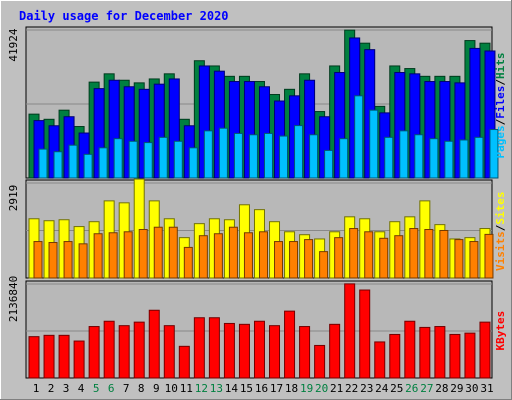 This screenshot has width=512, height=400. What do you see at coordinates (171, 388) in the screenshot?
I see `x-tick-label: 10` at bounding box center [171, 388].